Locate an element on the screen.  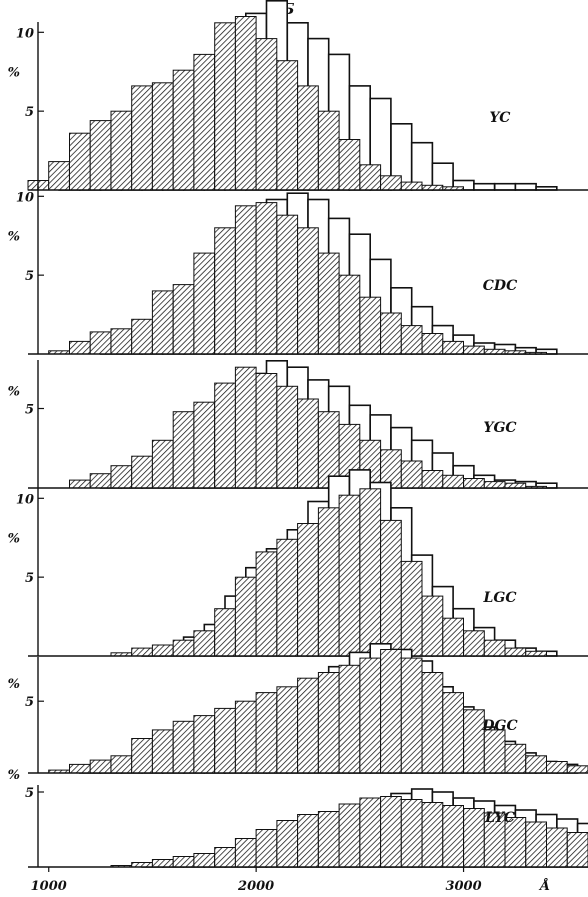
panel-ygc: 5% YGC is located at coordinates (298, 424).